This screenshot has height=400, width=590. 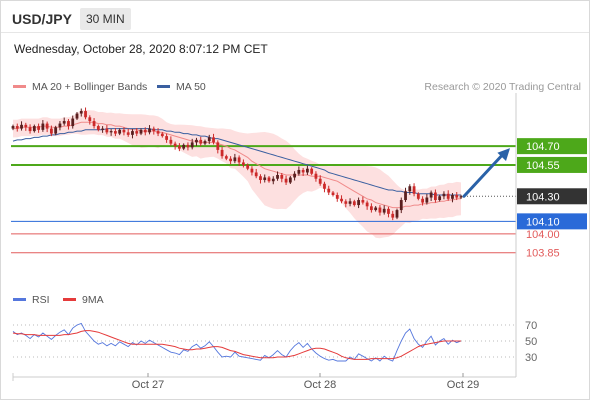 I want to click on ma50-line, so click(x=236, y=162).